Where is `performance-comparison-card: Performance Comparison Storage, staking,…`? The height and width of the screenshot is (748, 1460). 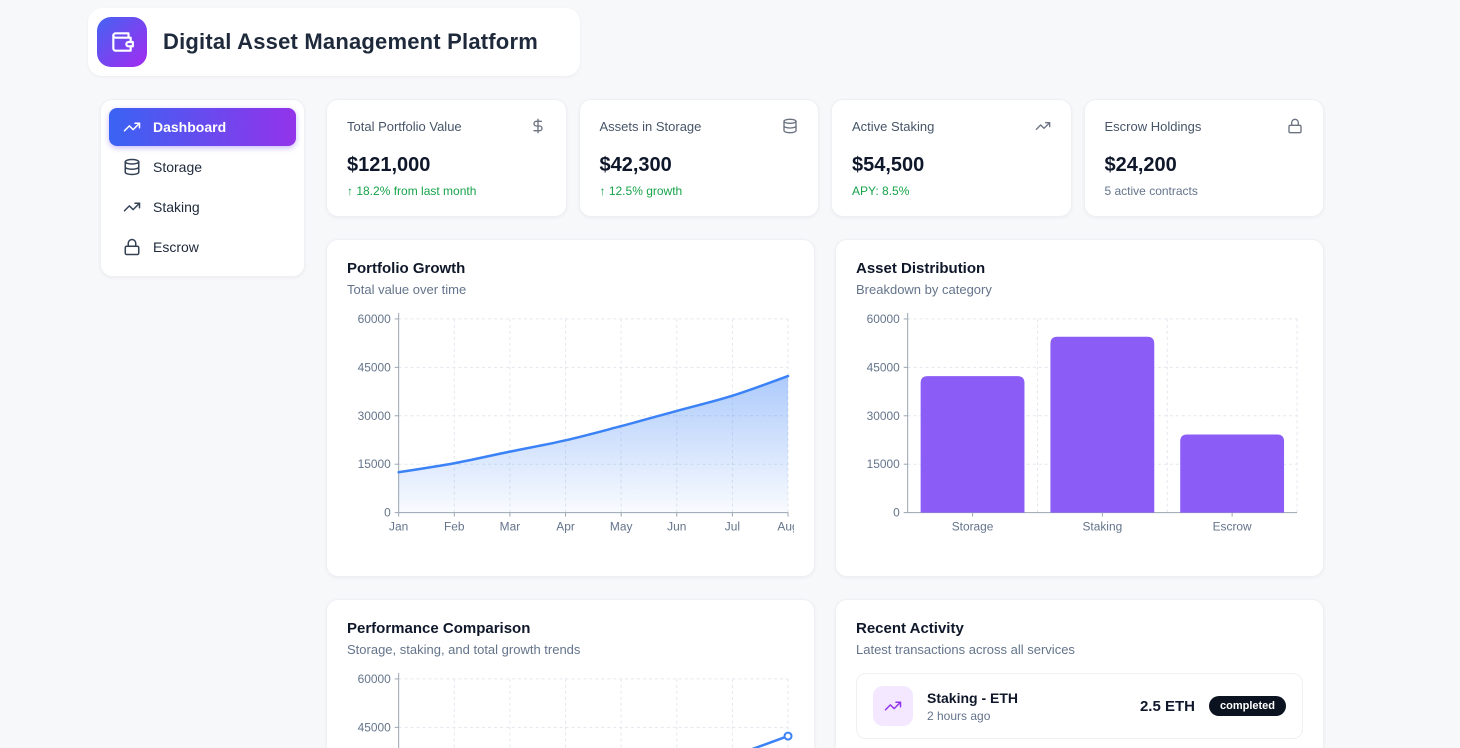 performance-comparison-card: Performance Comparison Storage, staking,… is located at coordinates (570, 673).